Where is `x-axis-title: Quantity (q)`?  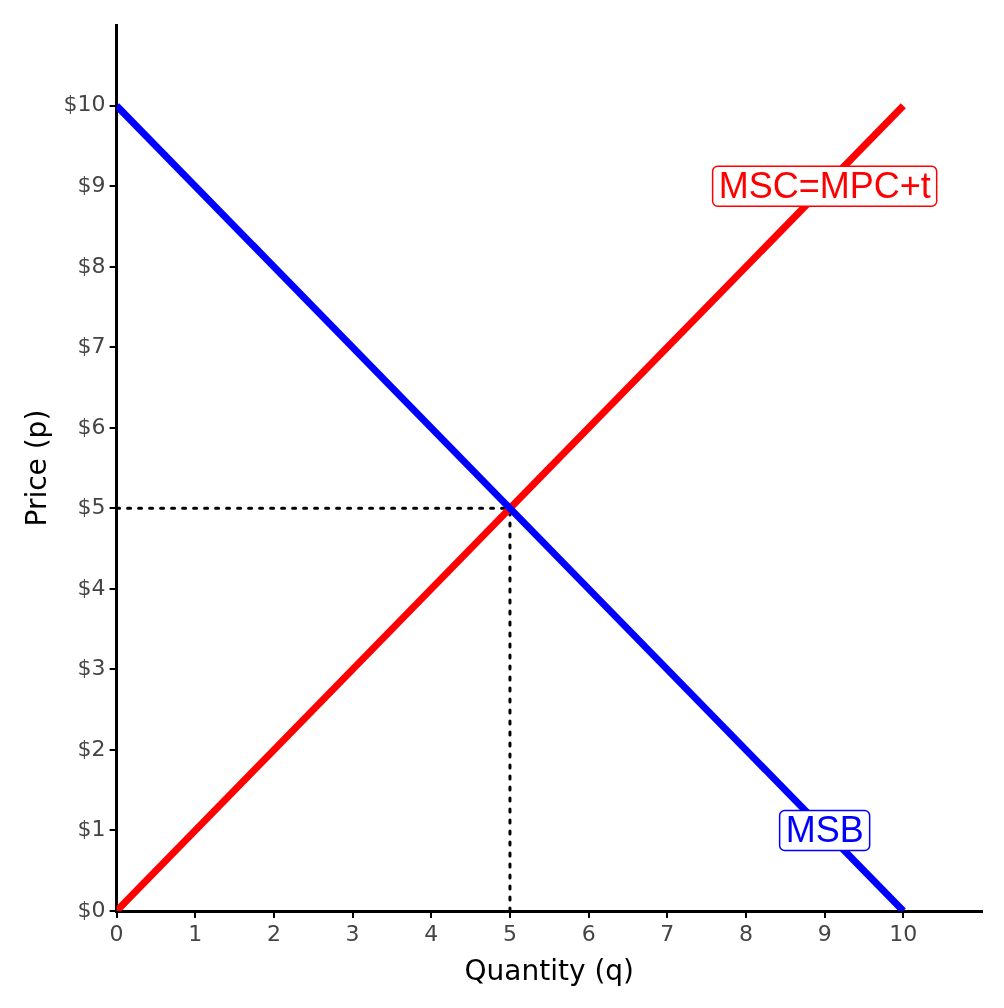 x-axis-title: Quantity (q) is located at coordinates (549, 971).